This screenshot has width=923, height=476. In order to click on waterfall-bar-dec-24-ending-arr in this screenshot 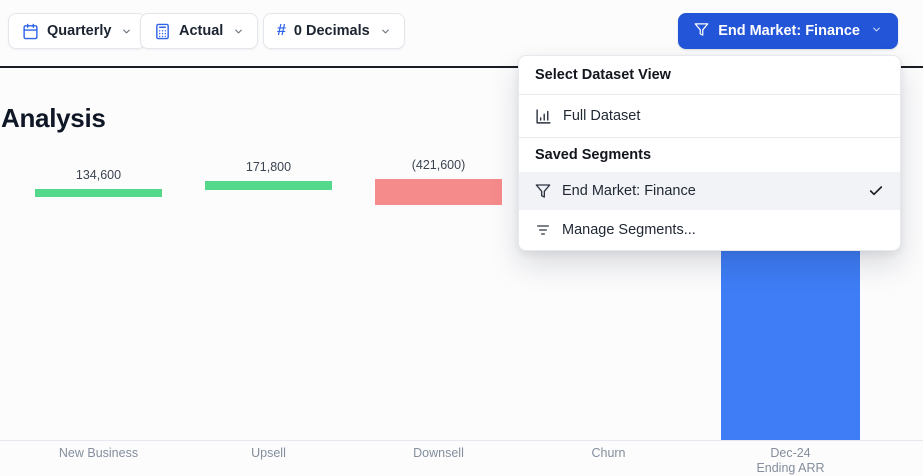, I will do `click(790, 343)`.